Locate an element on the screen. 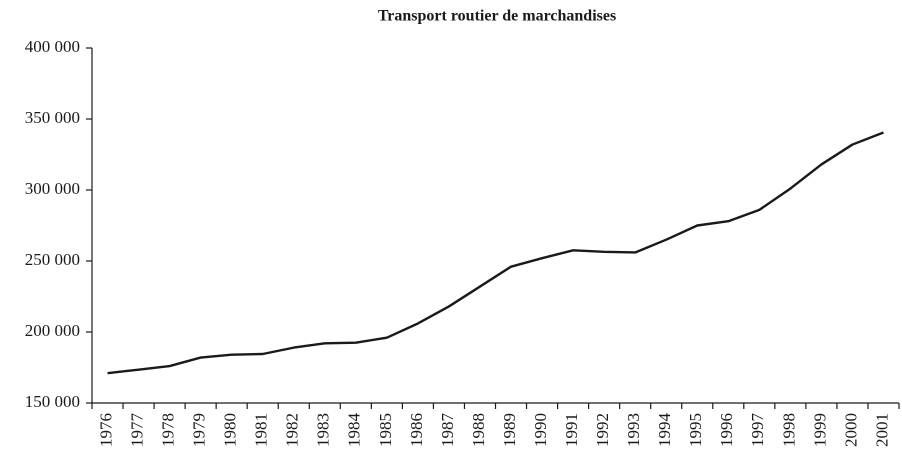 The image size is (902, 459). x-tick-label: 1981 is located at coordinates (261, 430).